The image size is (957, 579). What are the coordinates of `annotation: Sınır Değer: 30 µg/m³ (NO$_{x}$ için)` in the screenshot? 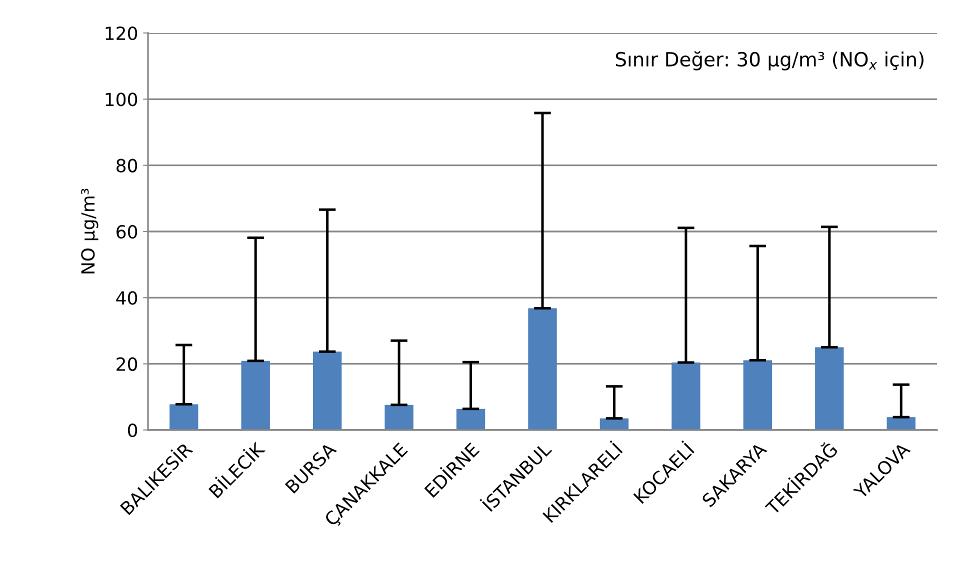 It's located at (770, 60).